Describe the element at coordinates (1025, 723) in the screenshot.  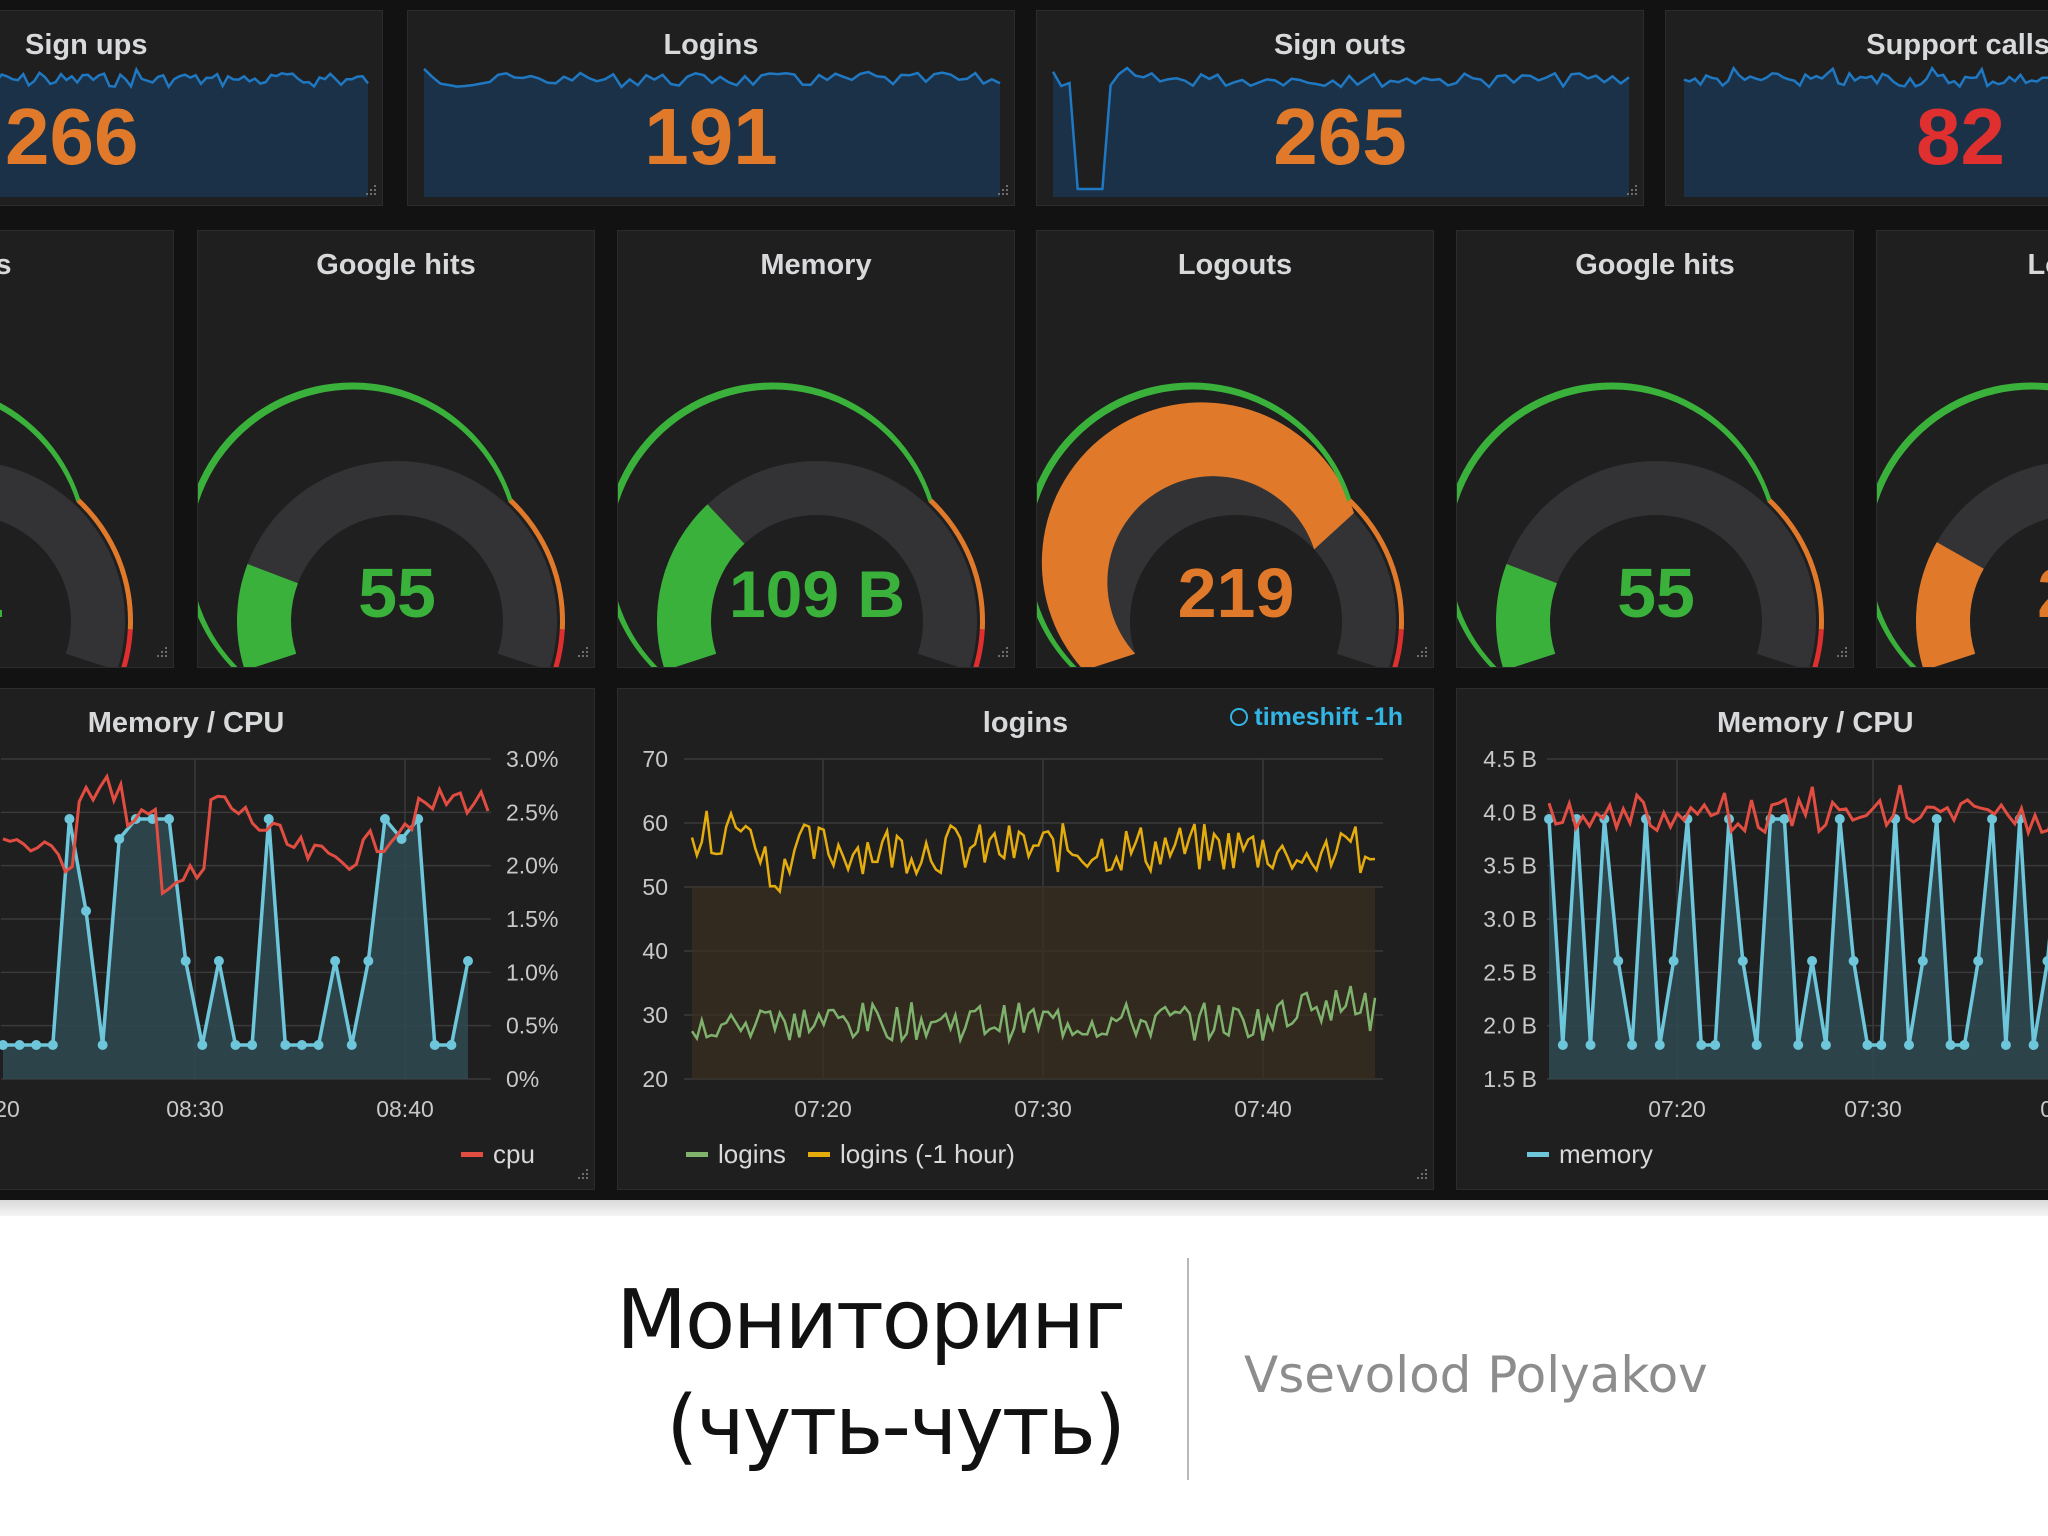
I see `panel-title: logins` at that location.